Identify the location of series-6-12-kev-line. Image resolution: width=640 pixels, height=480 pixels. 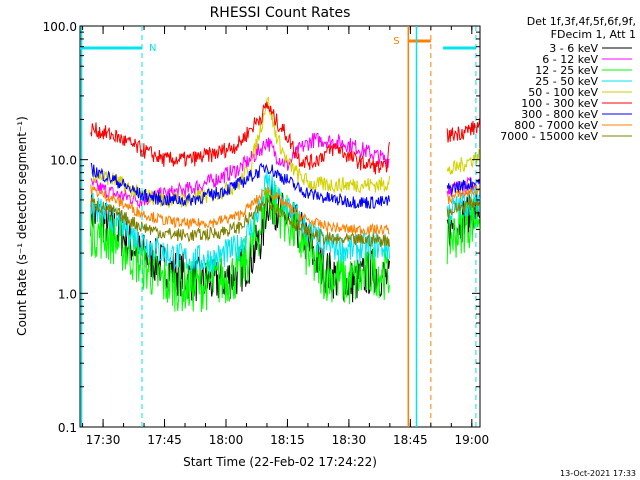
(240, 170).